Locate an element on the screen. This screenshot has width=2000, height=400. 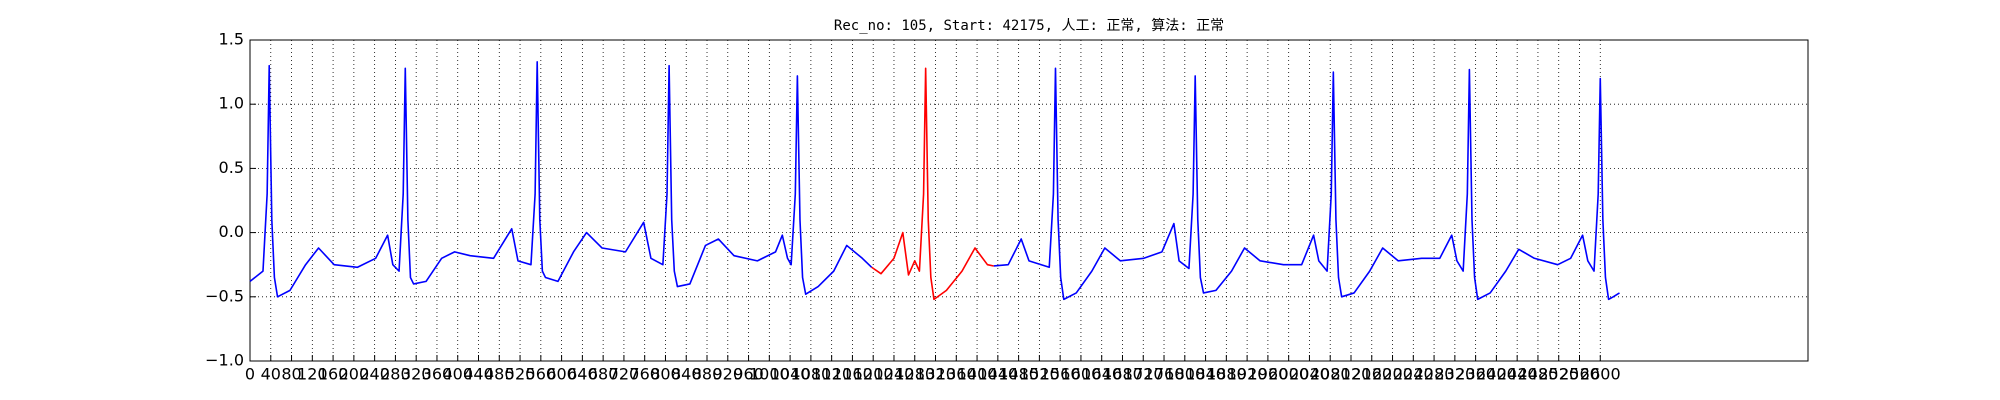
x-tick-label: 1800 is located at coordinates (1184, 374).